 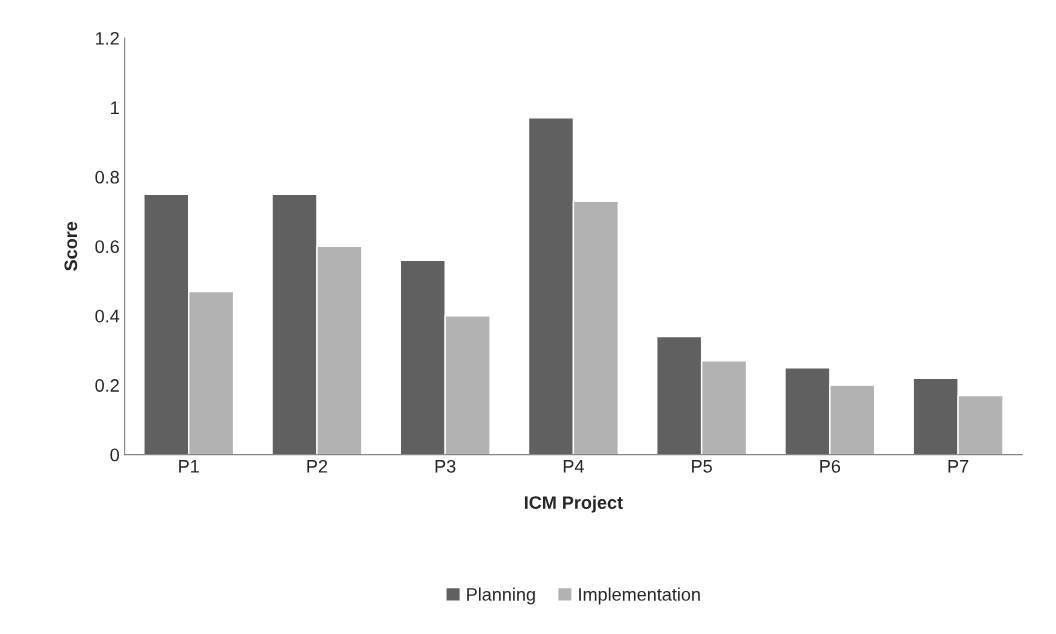 What do you see at coordinates (107, 38) in the screenshot?
I see `y-tick-label: 1.2` at bounding box center [107, 38].